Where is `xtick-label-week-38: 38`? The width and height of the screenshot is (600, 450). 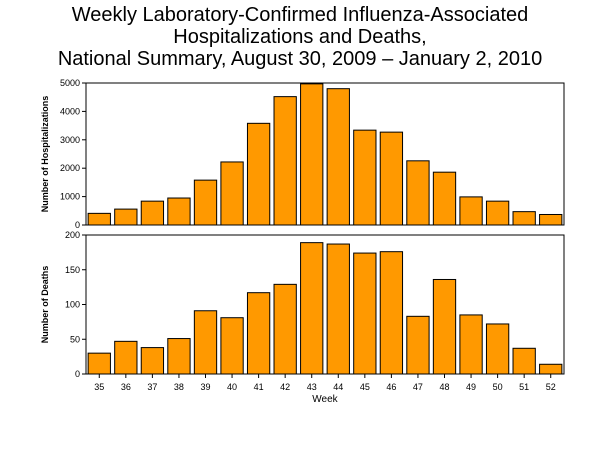 xtick-label-week-38: 38 is located at coordinates (179, 387).